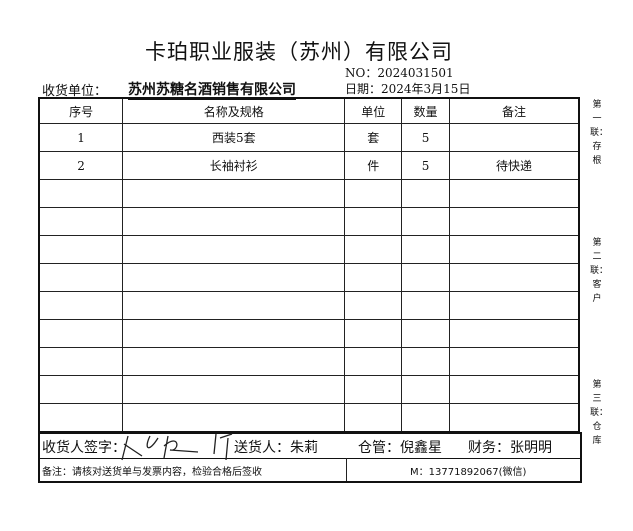 The height and width of the screenshot is (531, 633). I want to click on table-cell: 西装5套, so click(234, 137).